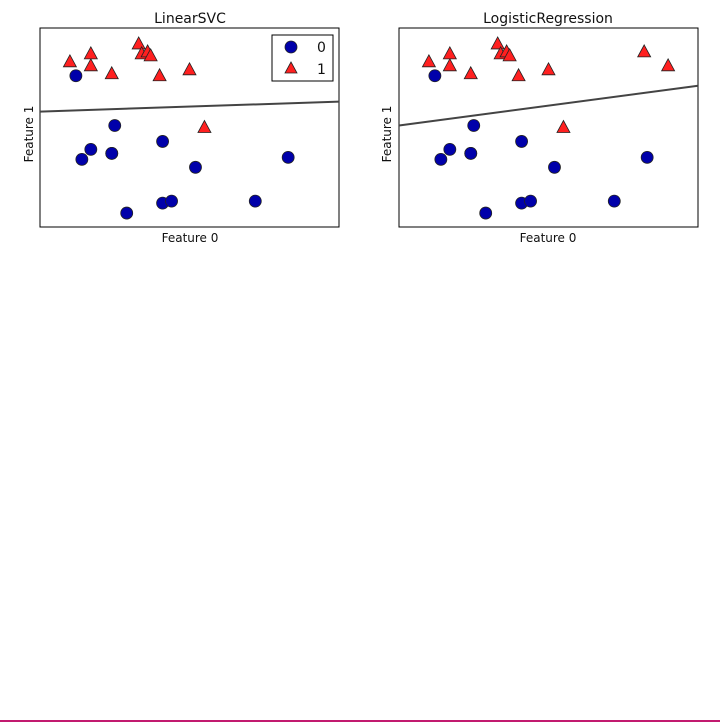  I want to click on chart-logisticregression: LogisticRegression Feature 0 Feature 1, so click(539, 128).